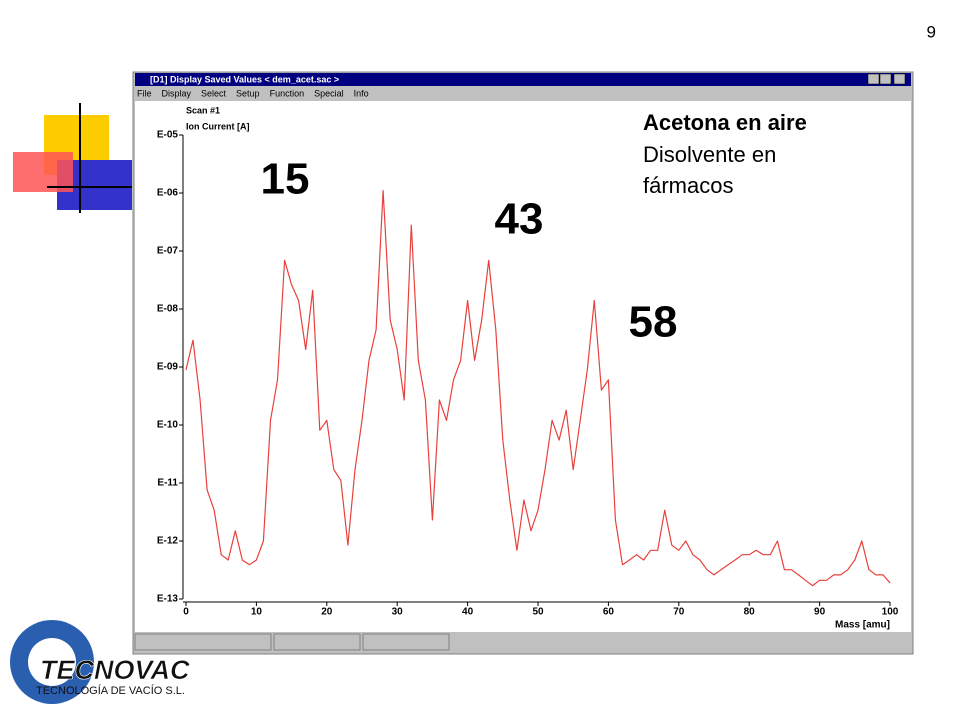 The image size is (960, 725). I want to click on peak-annotation: 43, so click(519, 219).